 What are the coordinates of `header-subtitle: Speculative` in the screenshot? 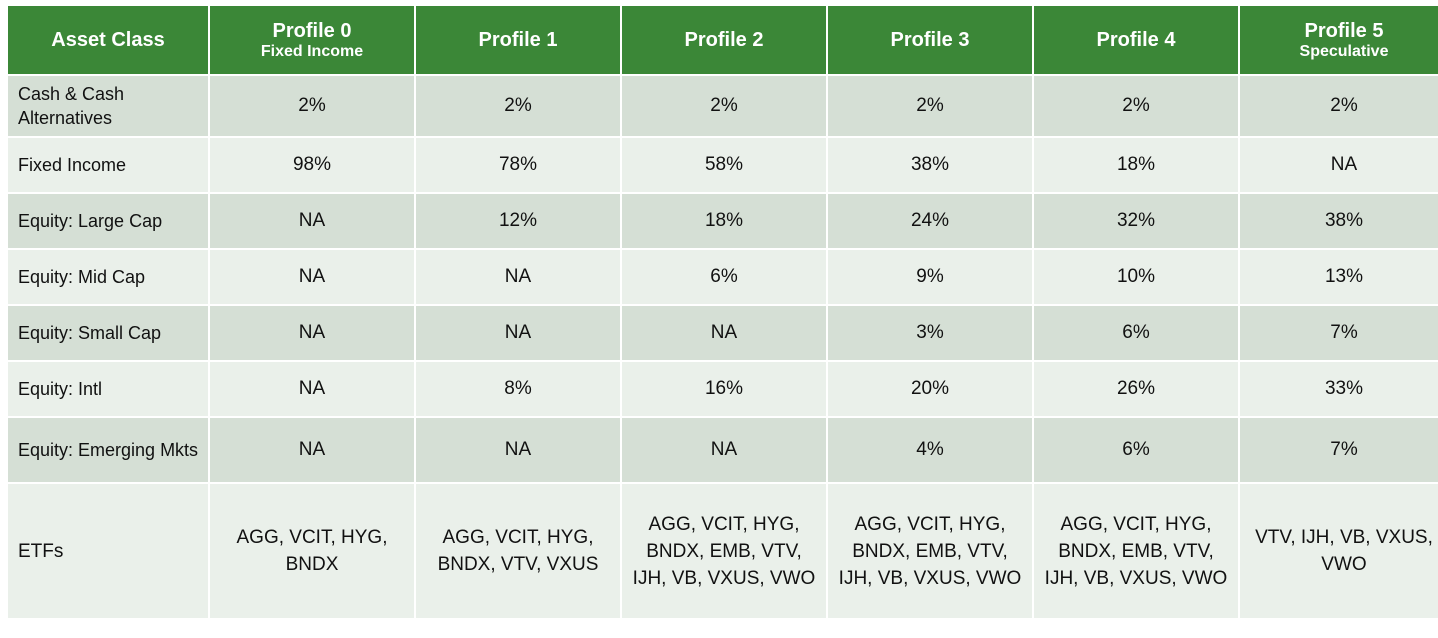 It's located at (1344, 51).